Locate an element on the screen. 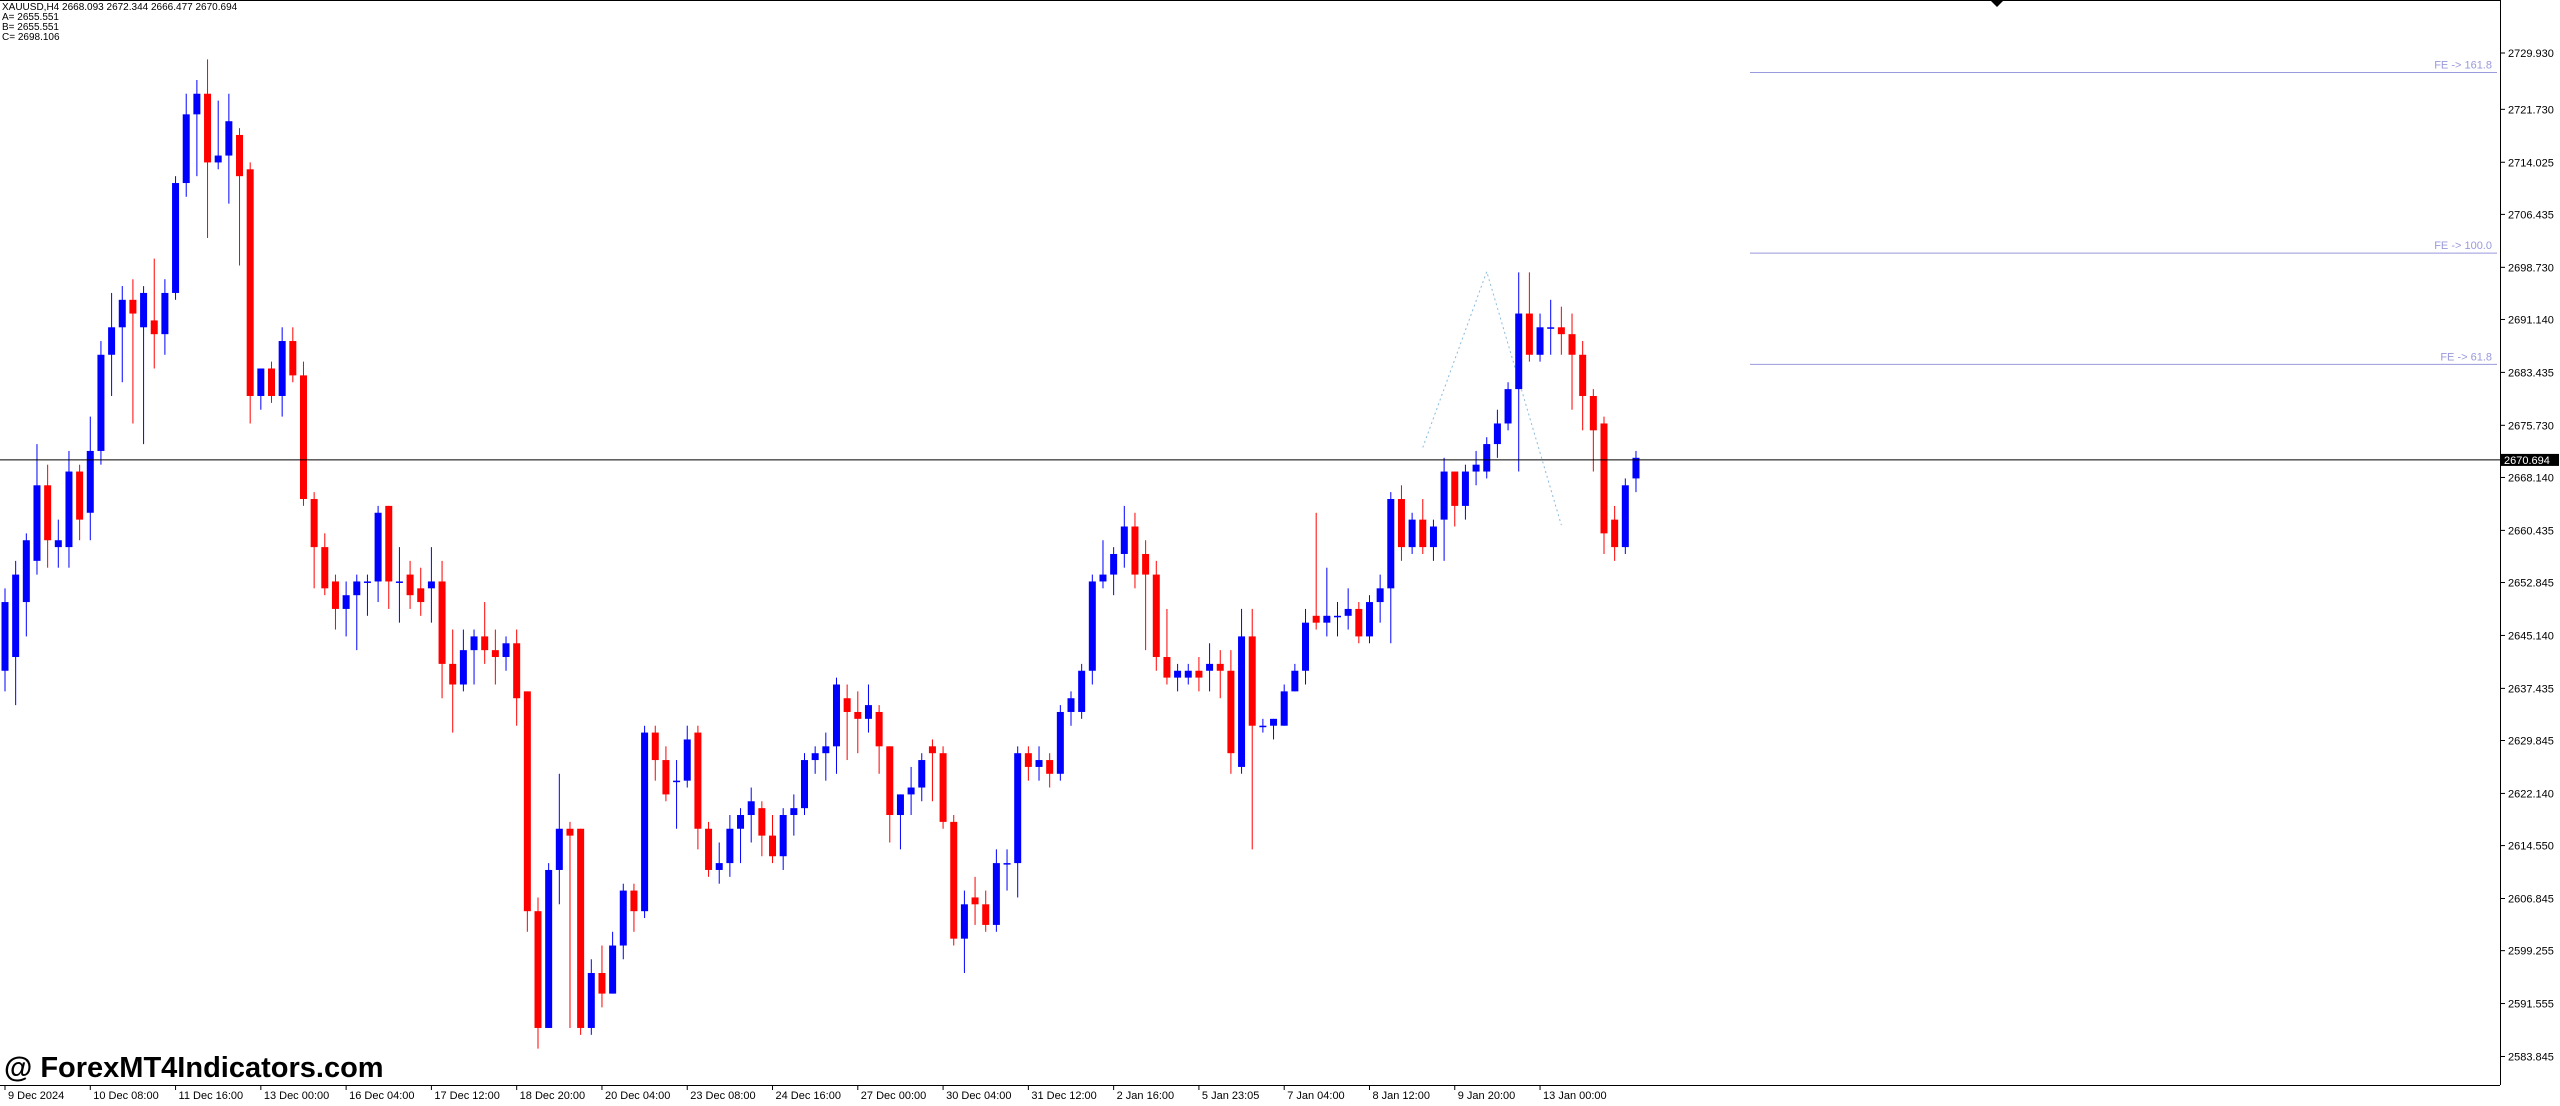 Image resolution: width=2560 pixels, height=1106 pixels. watermark: @ ForexMT4Indicators.com is located at coordinates (194, 1068).